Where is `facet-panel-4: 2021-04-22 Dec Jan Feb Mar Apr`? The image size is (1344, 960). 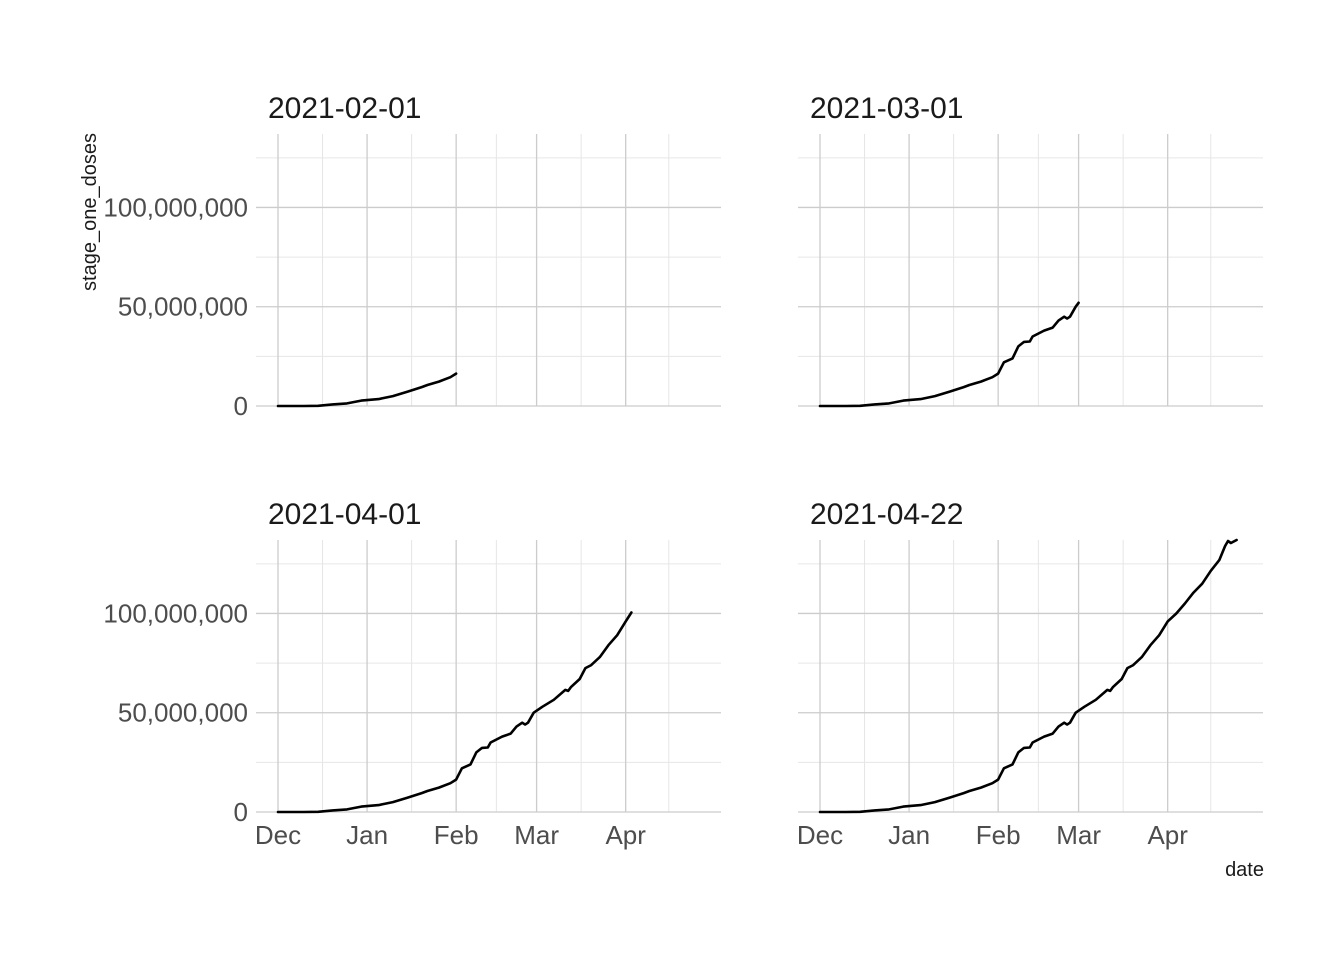
facet-panel-4: 2021-04-22 Dec Jan Feb Mar Apr is located at coordinates (1030, 674).